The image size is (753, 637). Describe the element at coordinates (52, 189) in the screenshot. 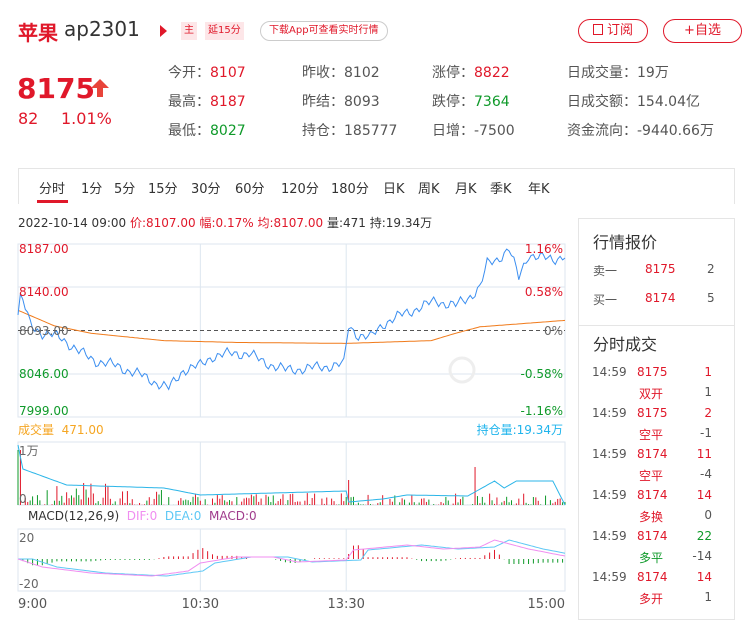

I see `tab-0: 分时` at that location.